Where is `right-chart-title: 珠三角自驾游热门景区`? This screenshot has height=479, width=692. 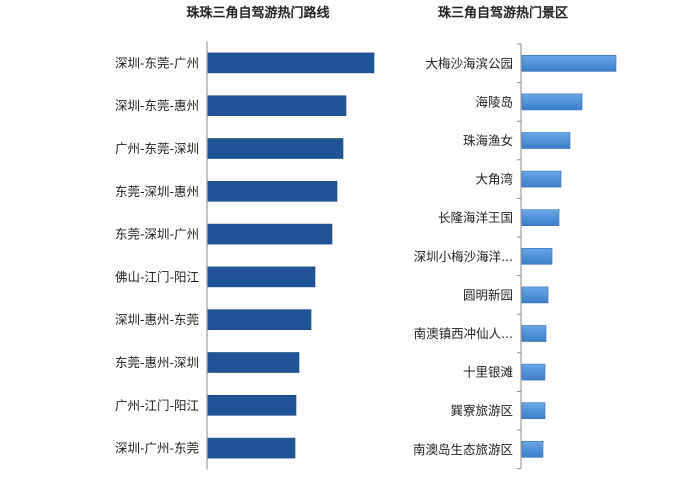 right-chart-title: 珠三角自驾游热门景区 is located at coordinates (503, 13).